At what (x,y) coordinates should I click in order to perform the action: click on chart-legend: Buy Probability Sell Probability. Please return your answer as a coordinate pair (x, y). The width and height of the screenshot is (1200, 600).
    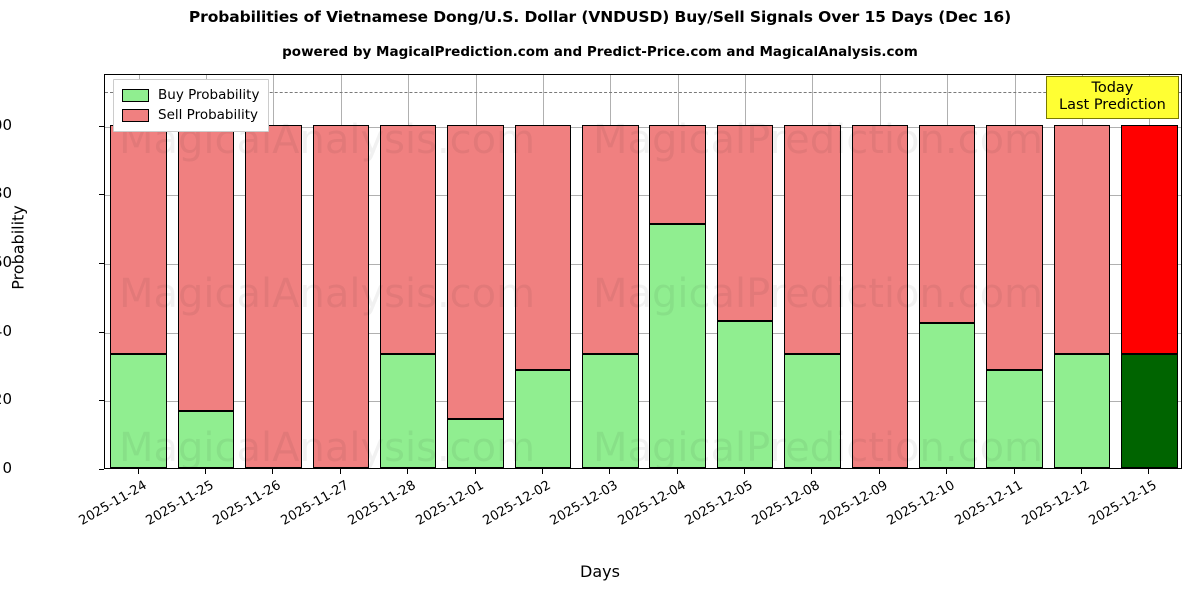
    Looking at the image, I should click on (191, 105).